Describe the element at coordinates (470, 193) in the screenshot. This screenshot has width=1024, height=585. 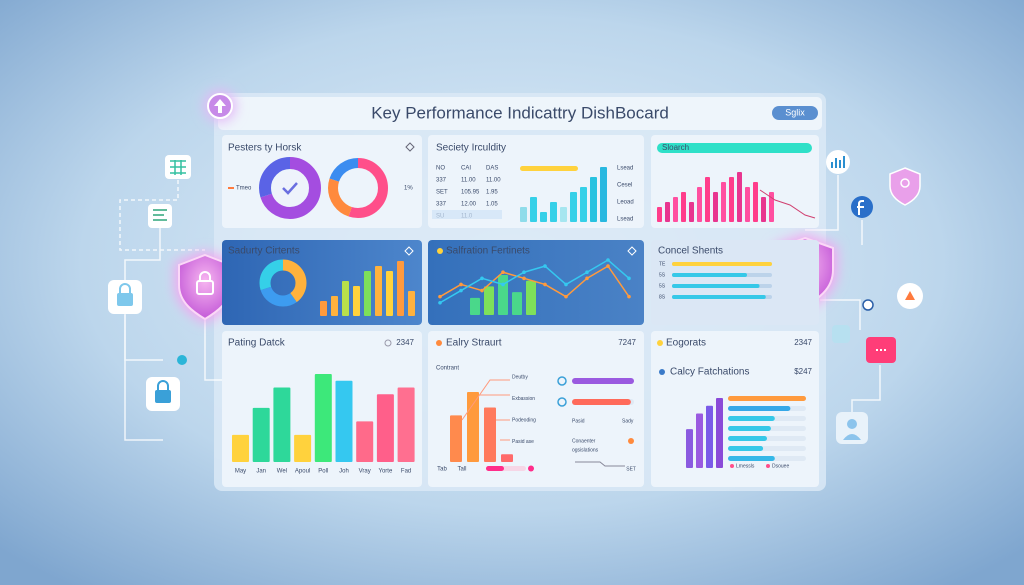
I see `table-cell: 105.95` at that location.